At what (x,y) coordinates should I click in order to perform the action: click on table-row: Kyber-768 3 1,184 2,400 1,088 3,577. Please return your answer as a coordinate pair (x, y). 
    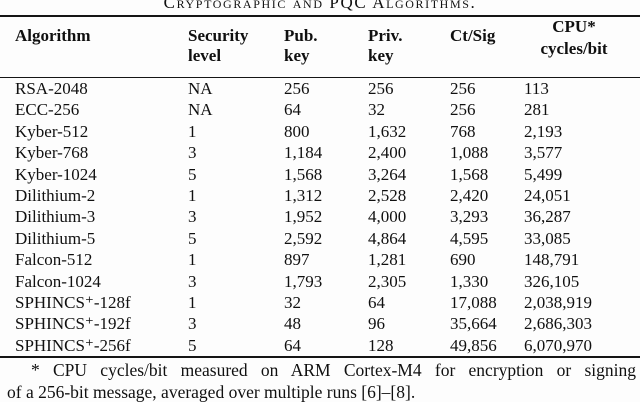
    Looking at the image, I should click on (320, 152).